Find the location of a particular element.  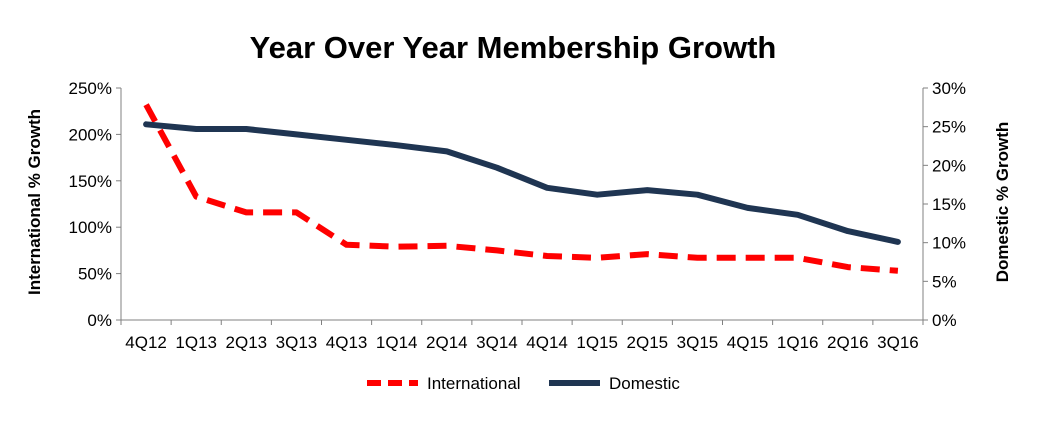

x-tick-label: 3Q16 is located at coordinates (898, 342).